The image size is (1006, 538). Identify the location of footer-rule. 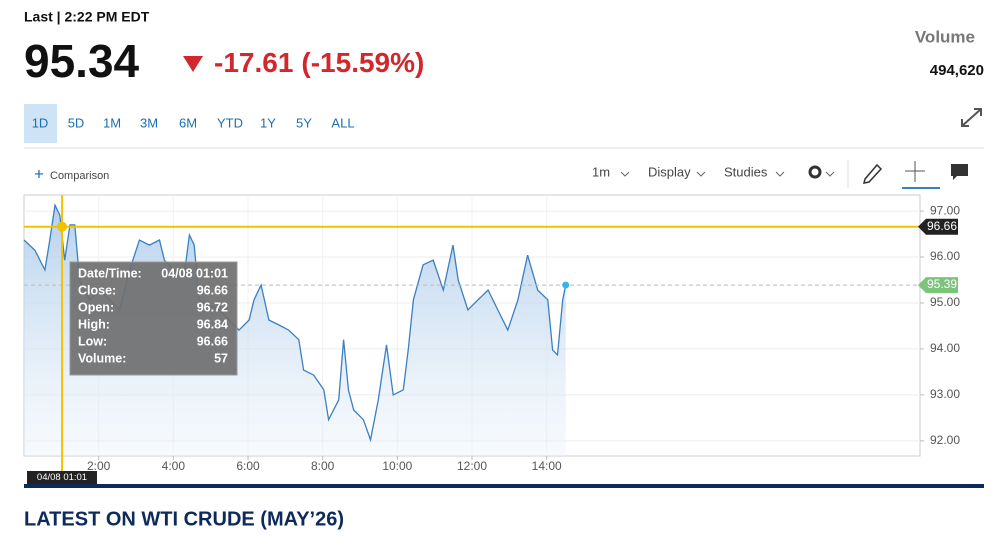
(504, 486).